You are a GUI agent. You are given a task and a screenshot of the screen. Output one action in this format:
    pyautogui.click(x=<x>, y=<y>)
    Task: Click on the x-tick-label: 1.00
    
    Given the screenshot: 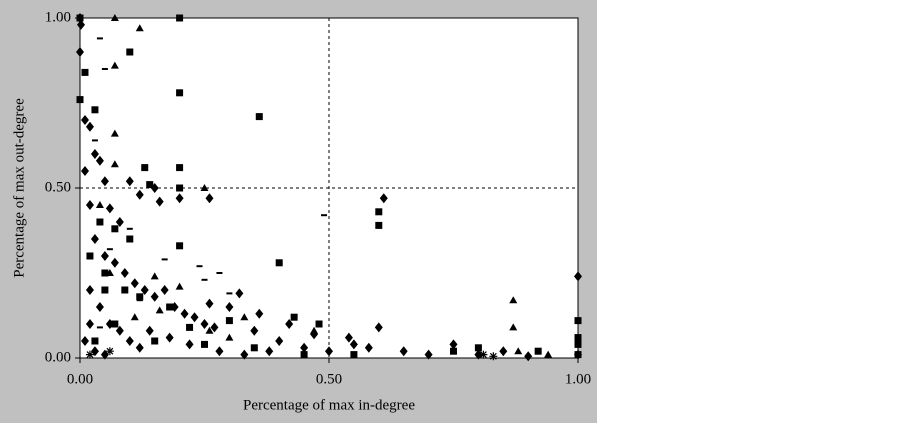 What is the action you would take?
    pyautogui.click(x=578, y=379)
    